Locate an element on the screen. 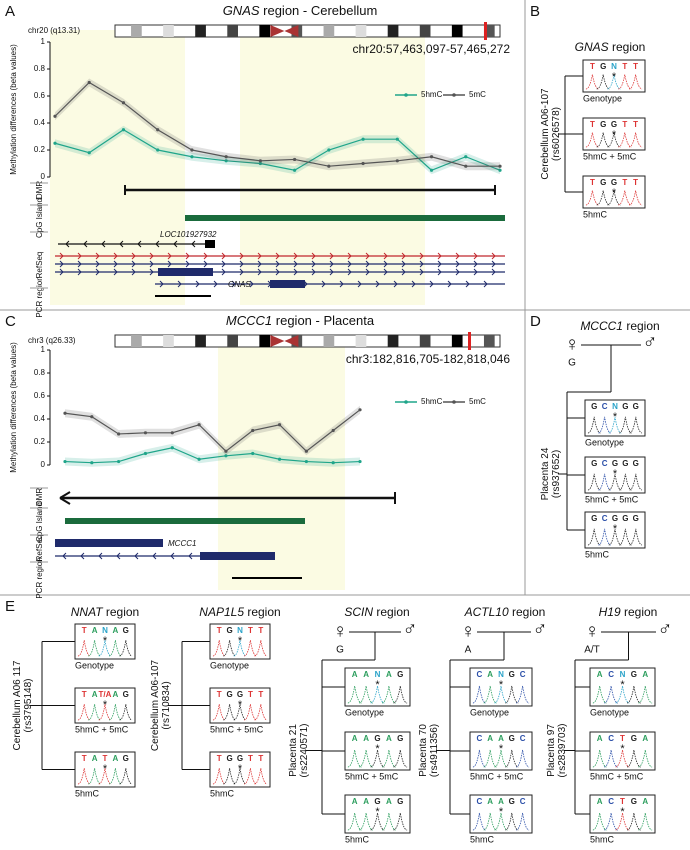 Image resolution: width=690 pixels, height=850 pixels. snp-id: (rs3795148) is located at coordinates (28, 706).